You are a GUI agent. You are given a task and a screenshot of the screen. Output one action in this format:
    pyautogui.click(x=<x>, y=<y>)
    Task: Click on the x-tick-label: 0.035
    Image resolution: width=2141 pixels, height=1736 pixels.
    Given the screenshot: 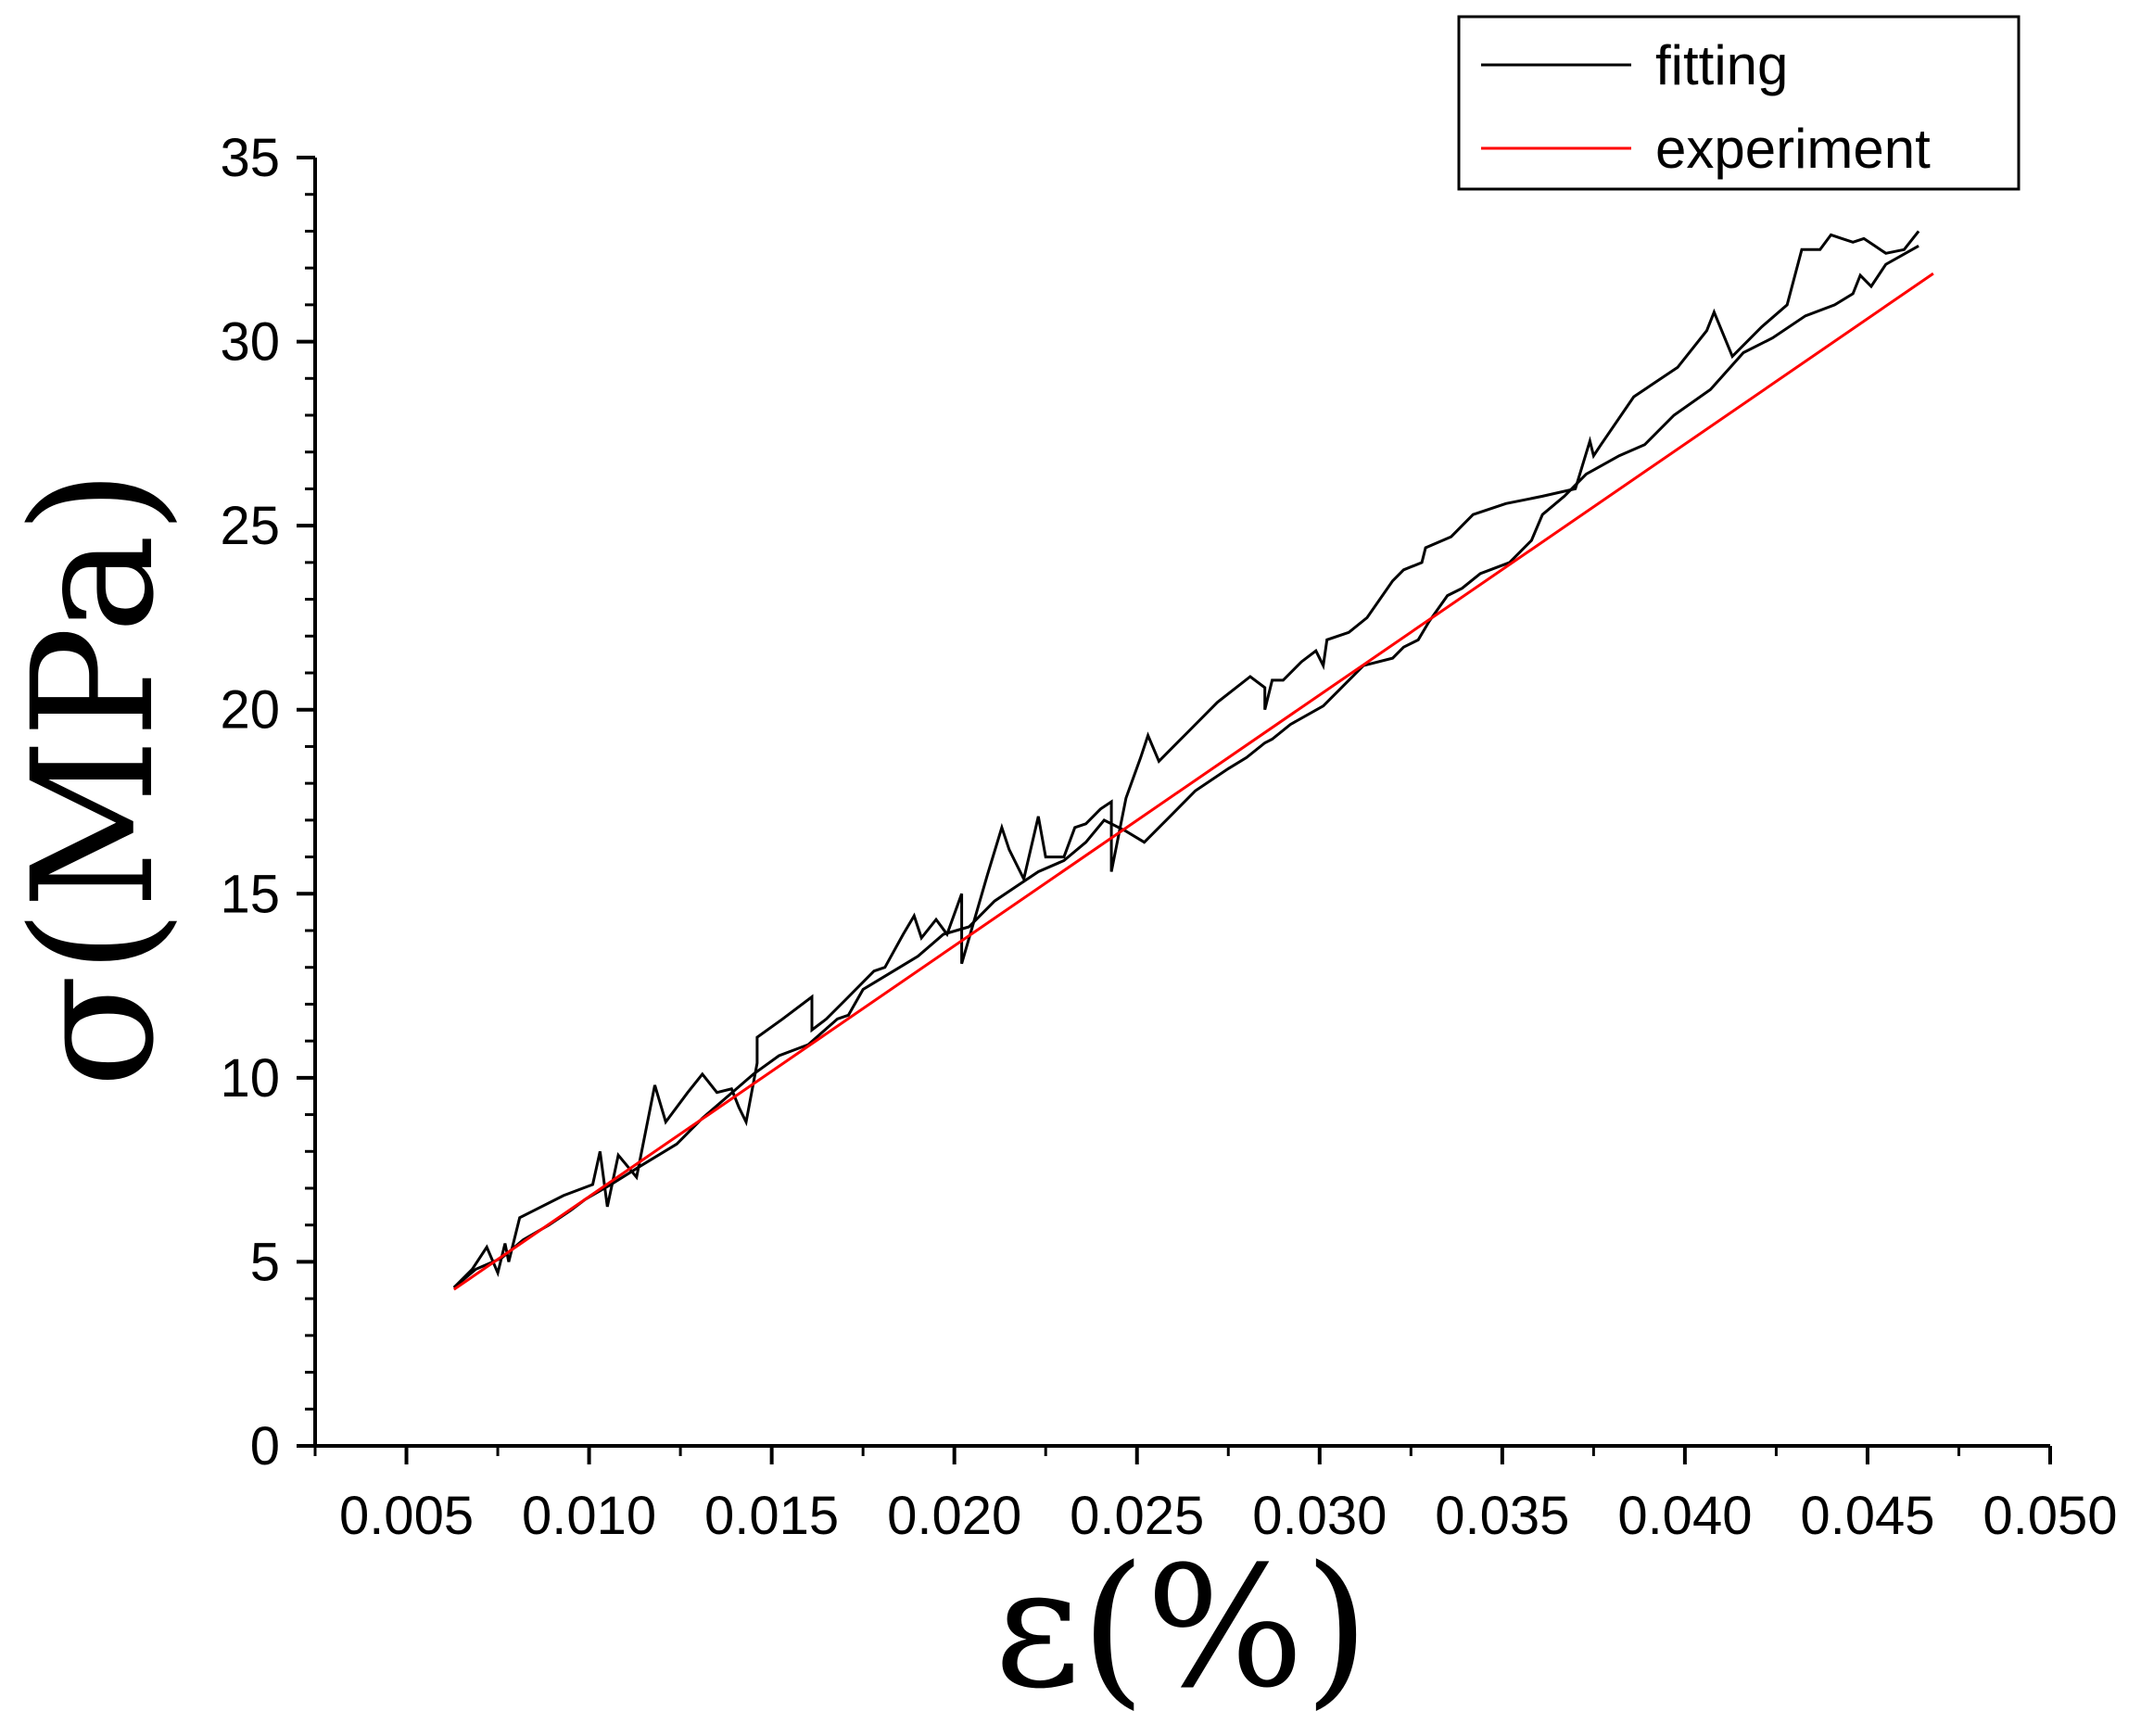 What is the action you would take?
    pyautogui.click(x=1502, y=1516)
    